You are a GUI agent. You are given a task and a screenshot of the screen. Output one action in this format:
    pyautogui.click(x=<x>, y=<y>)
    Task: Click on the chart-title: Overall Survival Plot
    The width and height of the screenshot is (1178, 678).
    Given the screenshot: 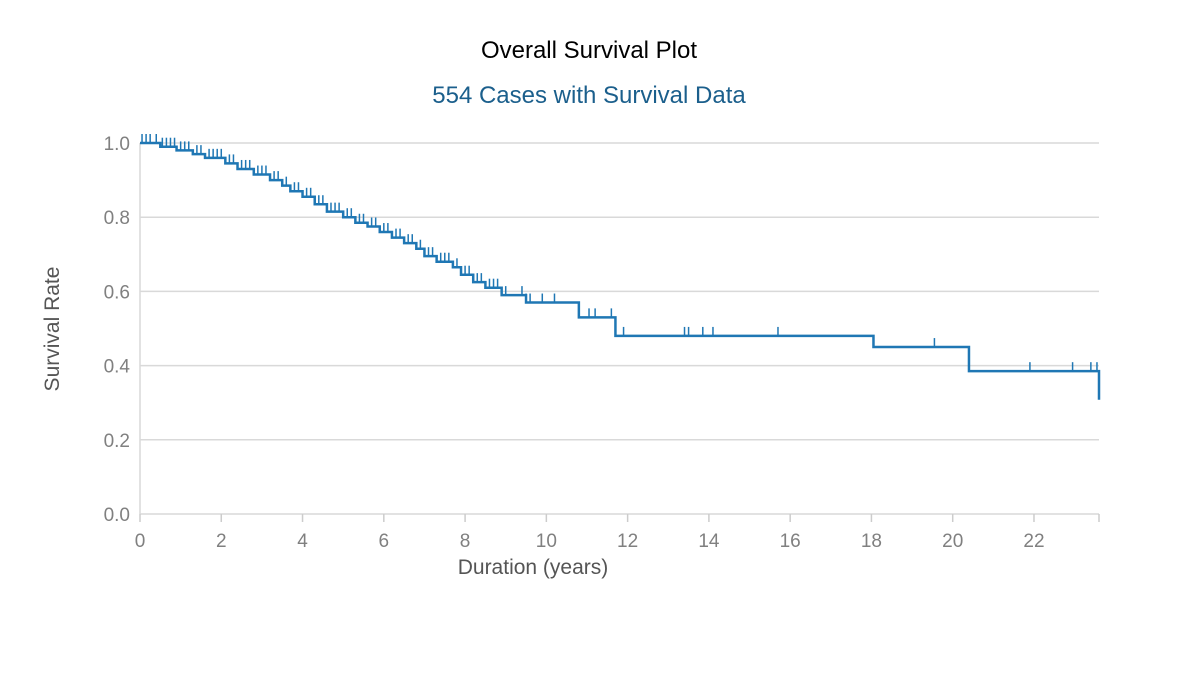 What is the action you would take?
    pyautogui.click(x=589, y=50)
    